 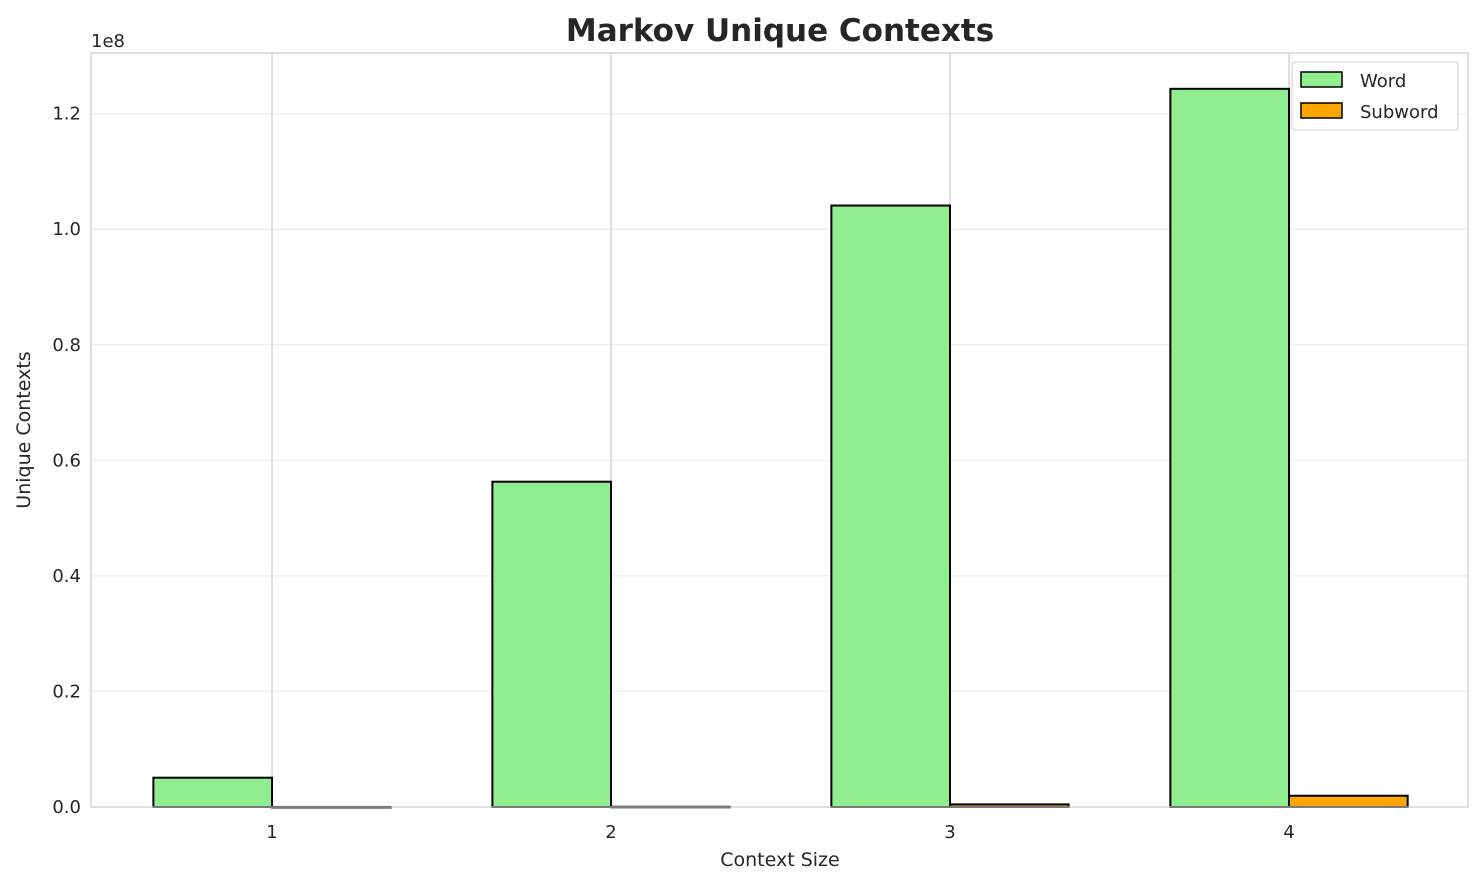 I want to click on y-tick-label: 0.4, so click(x=66, y=576).